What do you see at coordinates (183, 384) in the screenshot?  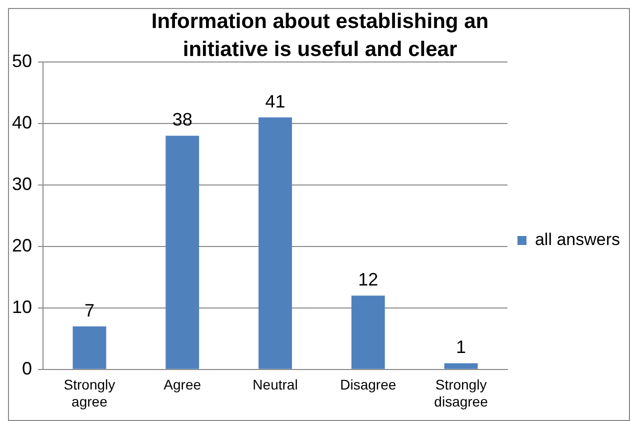 I see `x-tick-label: Agree` at bounding box center [183, 384].